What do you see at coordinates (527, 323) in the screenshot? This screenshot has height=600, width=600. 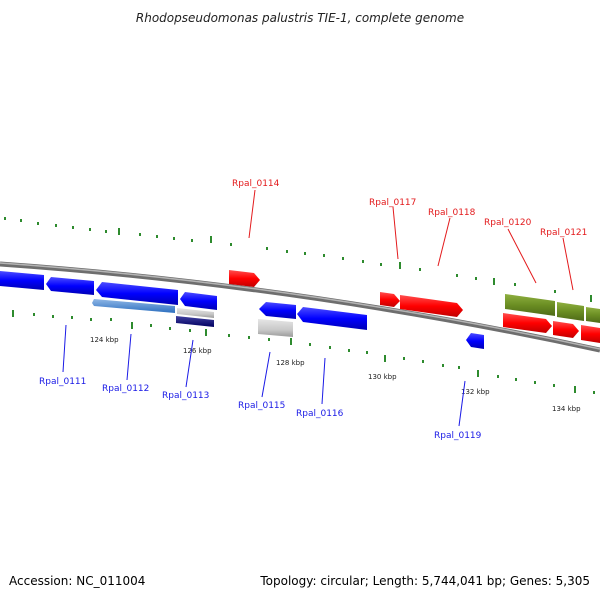 I see `gene-rpal-0120-red` at bounding box center [527, 323].